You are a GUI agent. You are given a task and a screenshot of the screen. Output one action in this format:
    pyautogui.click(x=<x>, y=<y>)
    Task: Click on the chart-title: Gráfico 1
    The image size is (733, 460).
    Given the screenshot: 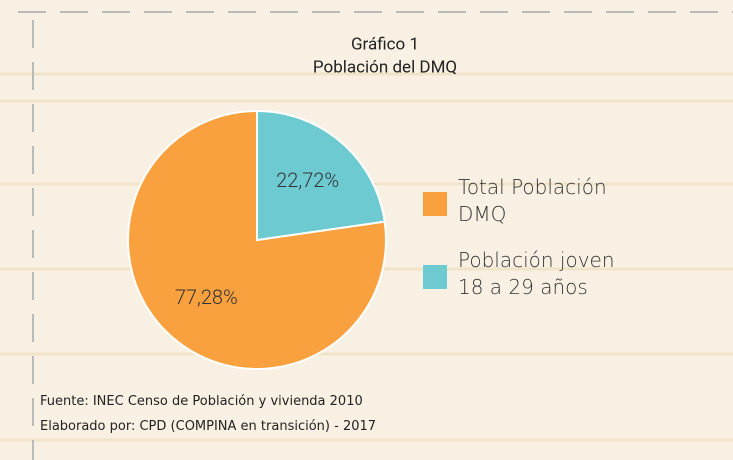 What is the action you would take?
    pyautogui.click(x=385, y=44)
    